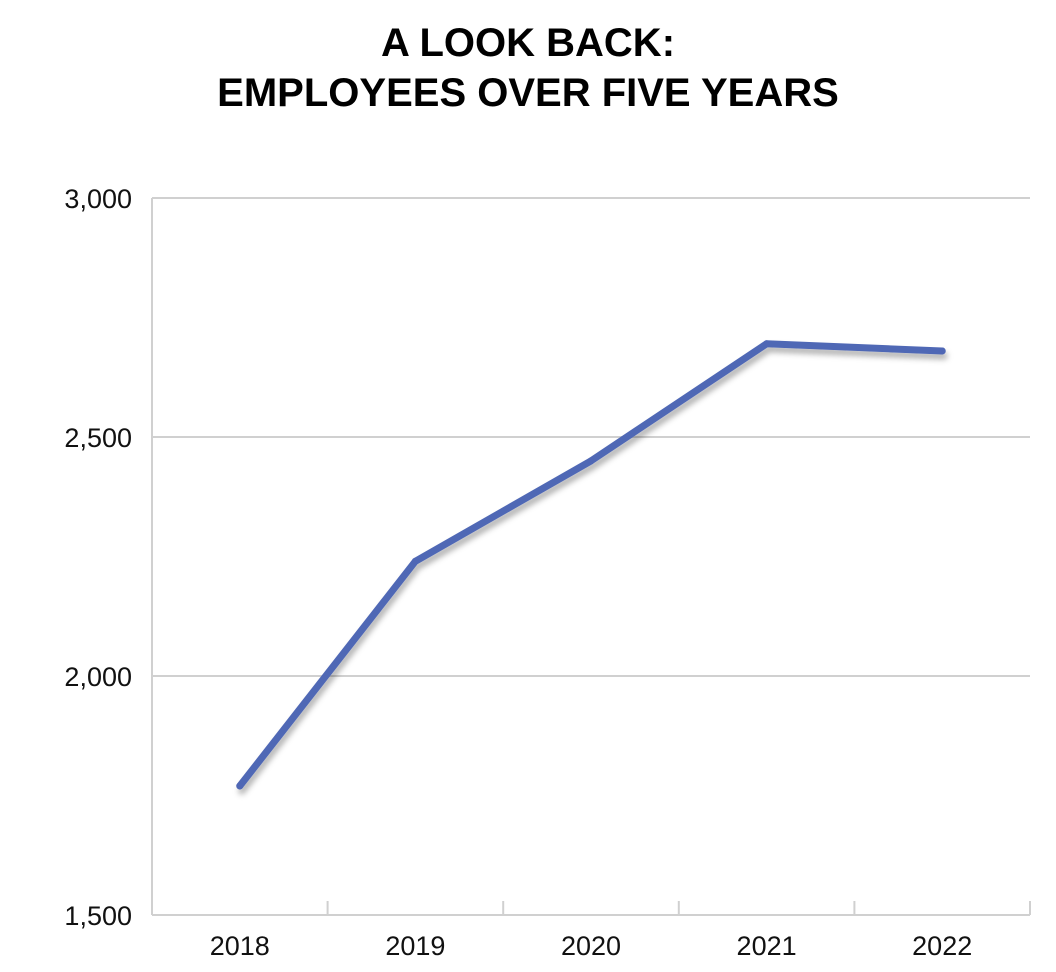  What do you see at coordinates (98, 677) in the screenshot?
I see `y-tick-label: 2,000` at bounding box center [98, 677].